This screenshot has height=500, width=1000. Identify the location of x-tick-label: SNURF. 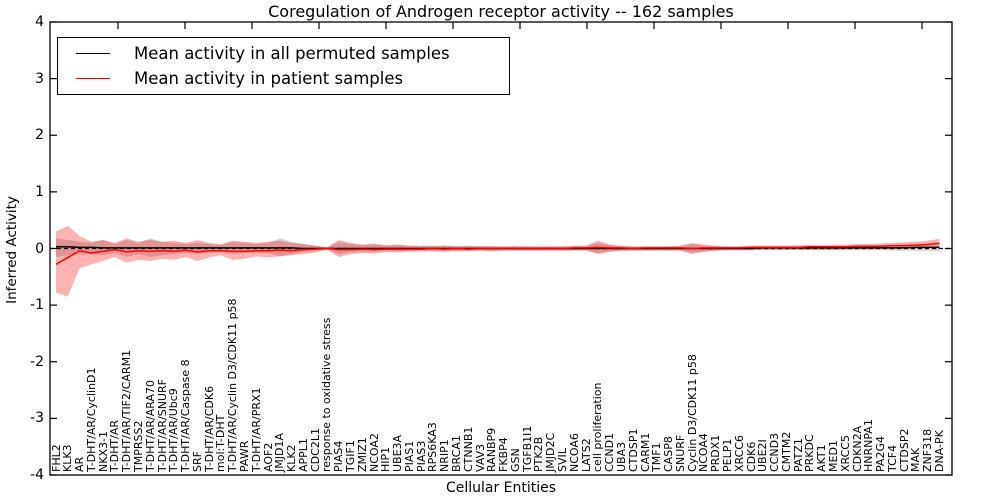
(680, 453).